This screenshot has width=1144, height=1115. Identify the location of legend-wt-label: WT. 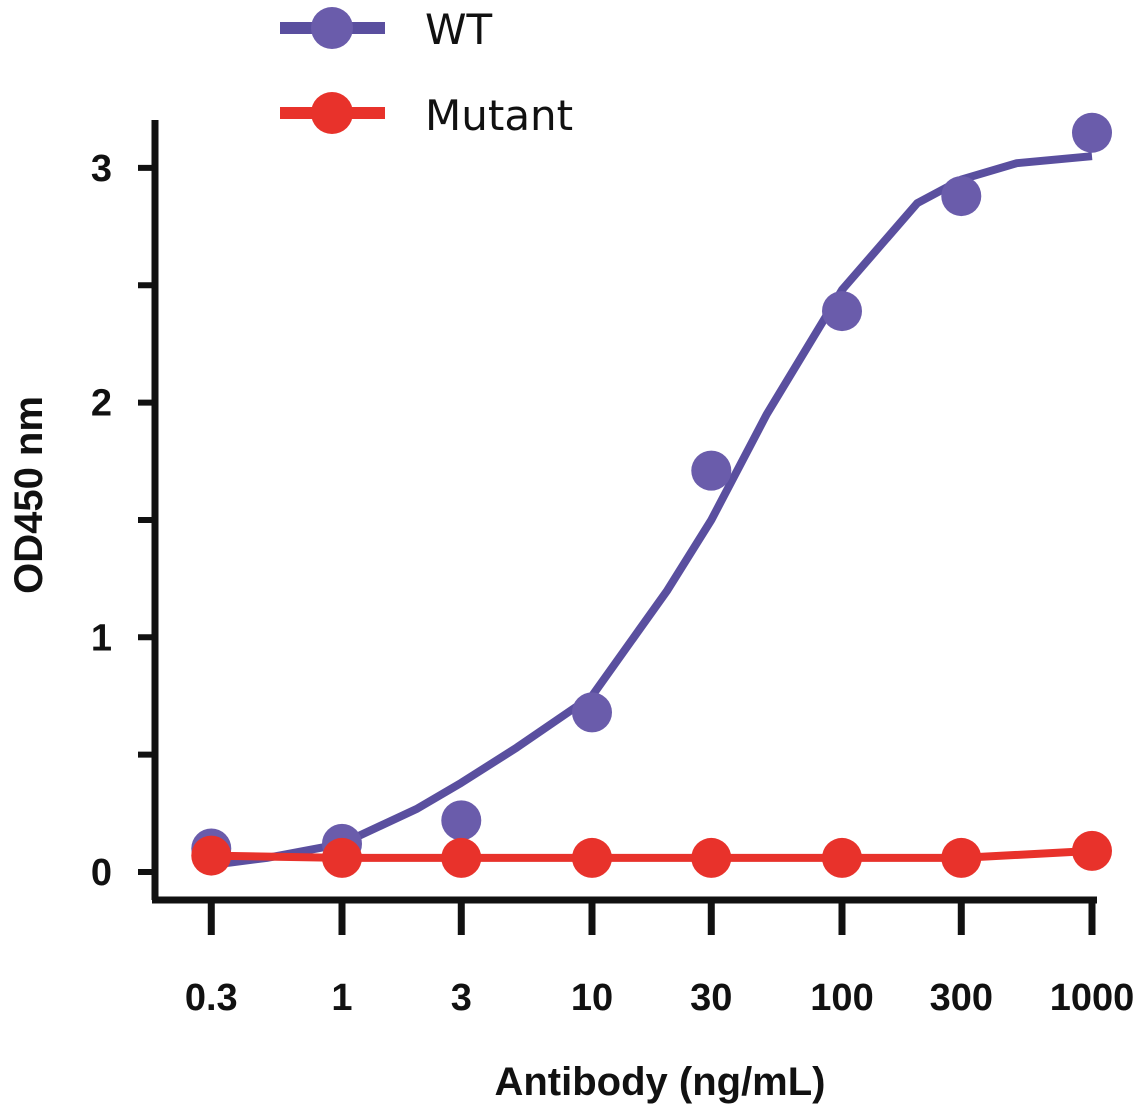
(459, 29).